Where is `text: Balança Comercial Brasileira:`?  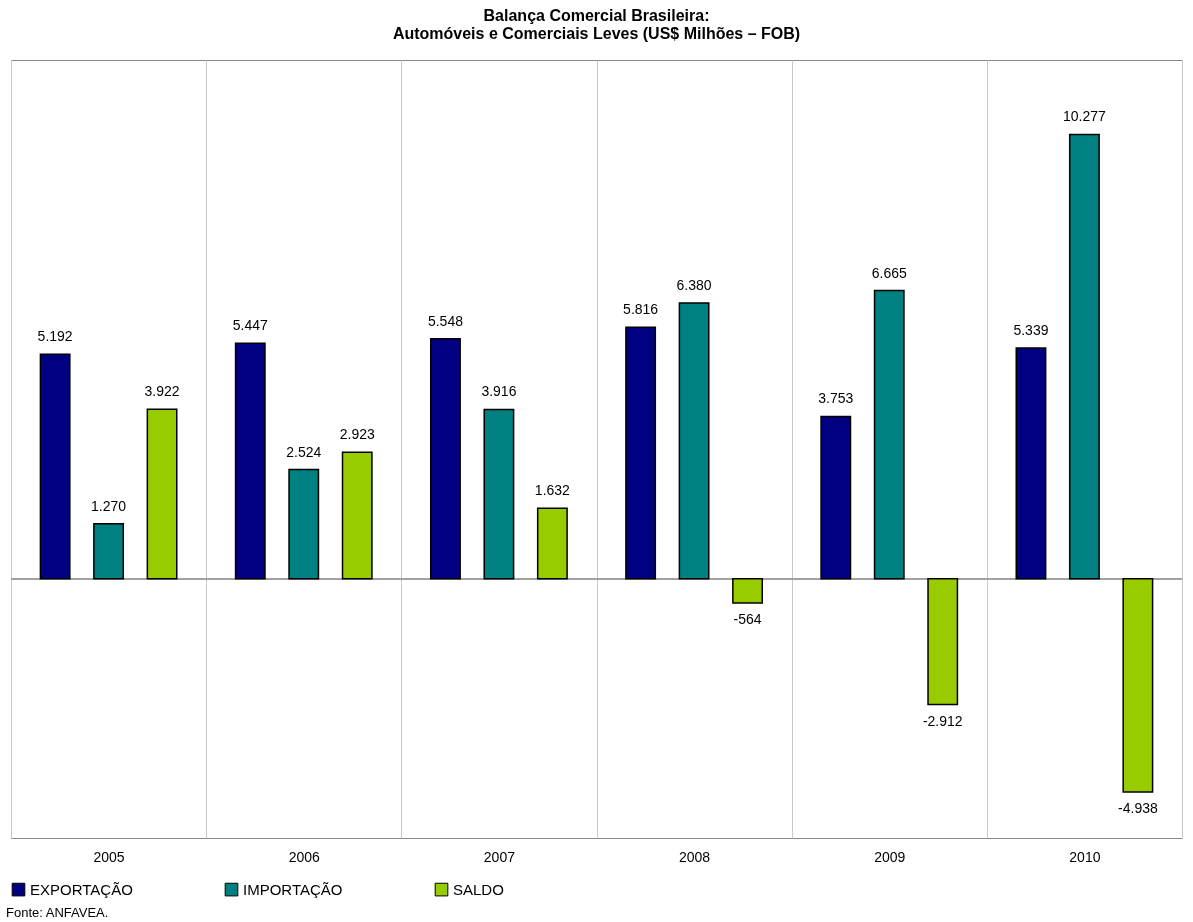
text: Balança Comercial Brasileira: is located at coordinates (596, 15).